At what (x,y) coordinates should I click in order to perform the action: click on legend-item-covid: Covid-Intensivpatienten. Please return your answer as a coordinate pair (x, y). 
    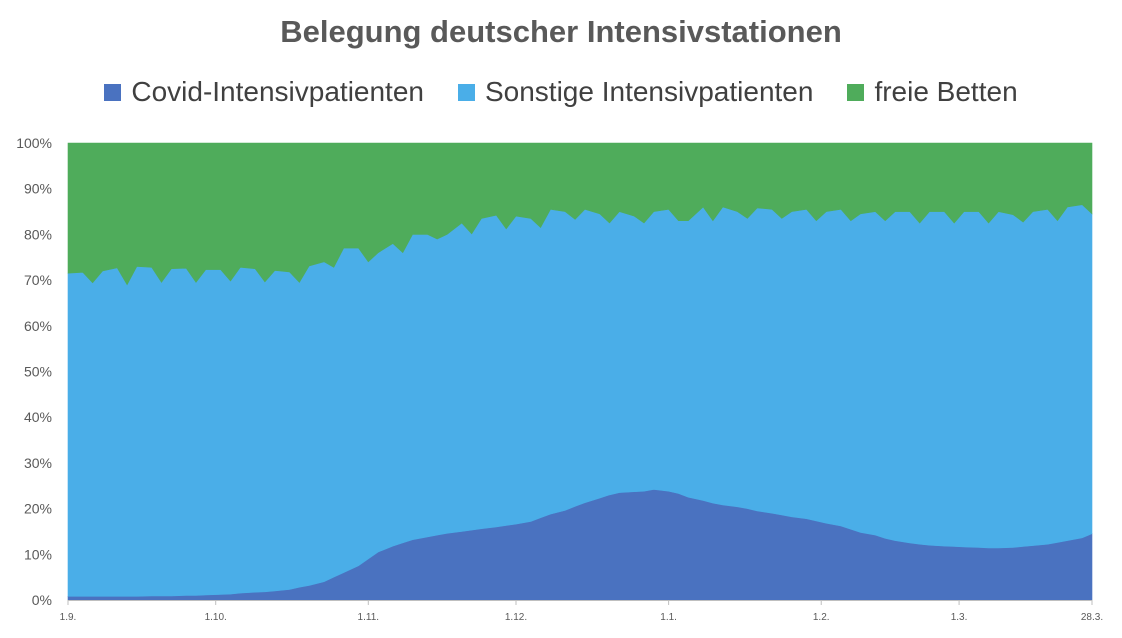
    Looking at the image, I should click on (264, 92).